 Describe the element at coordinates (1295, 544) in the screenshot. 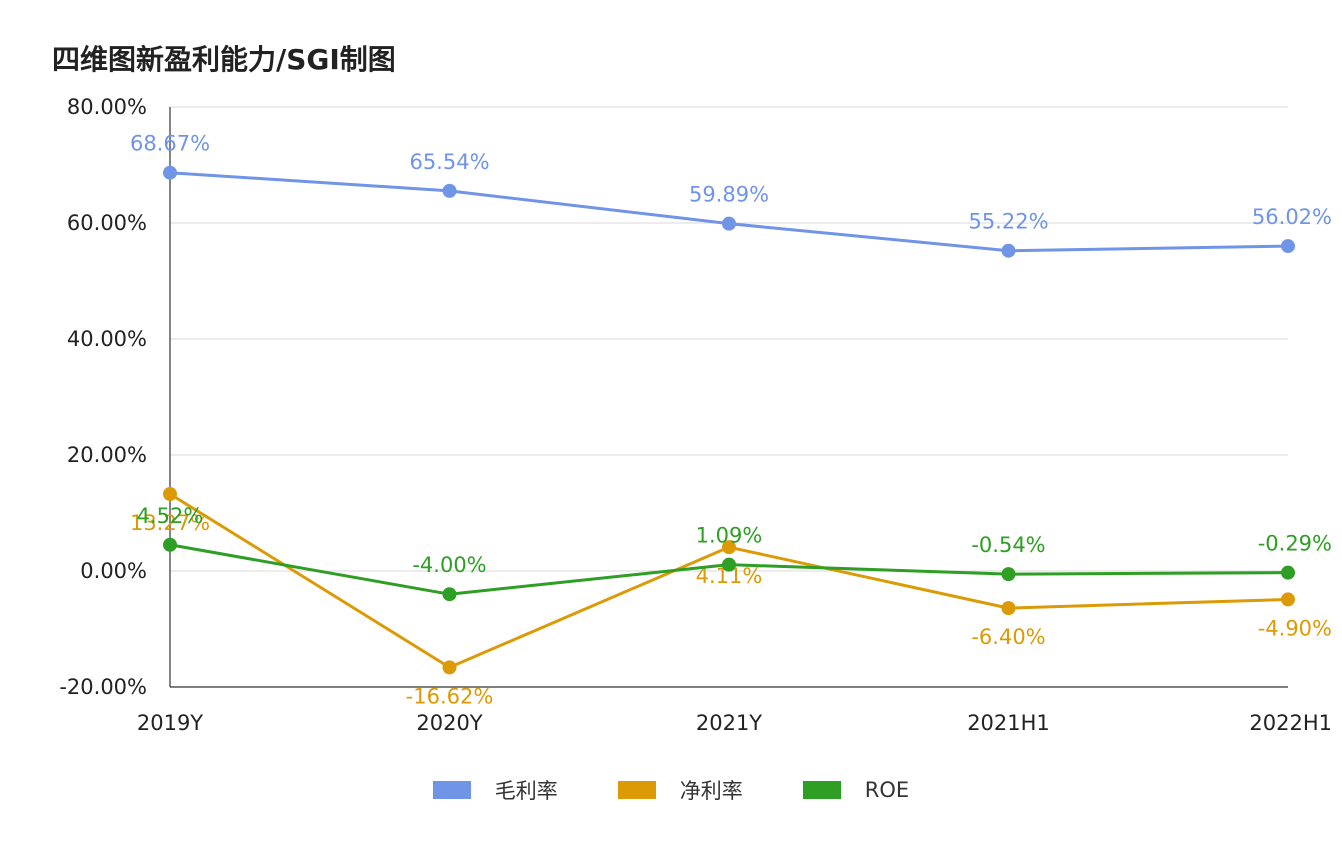

I see `data-label: -0.29%` at that location.